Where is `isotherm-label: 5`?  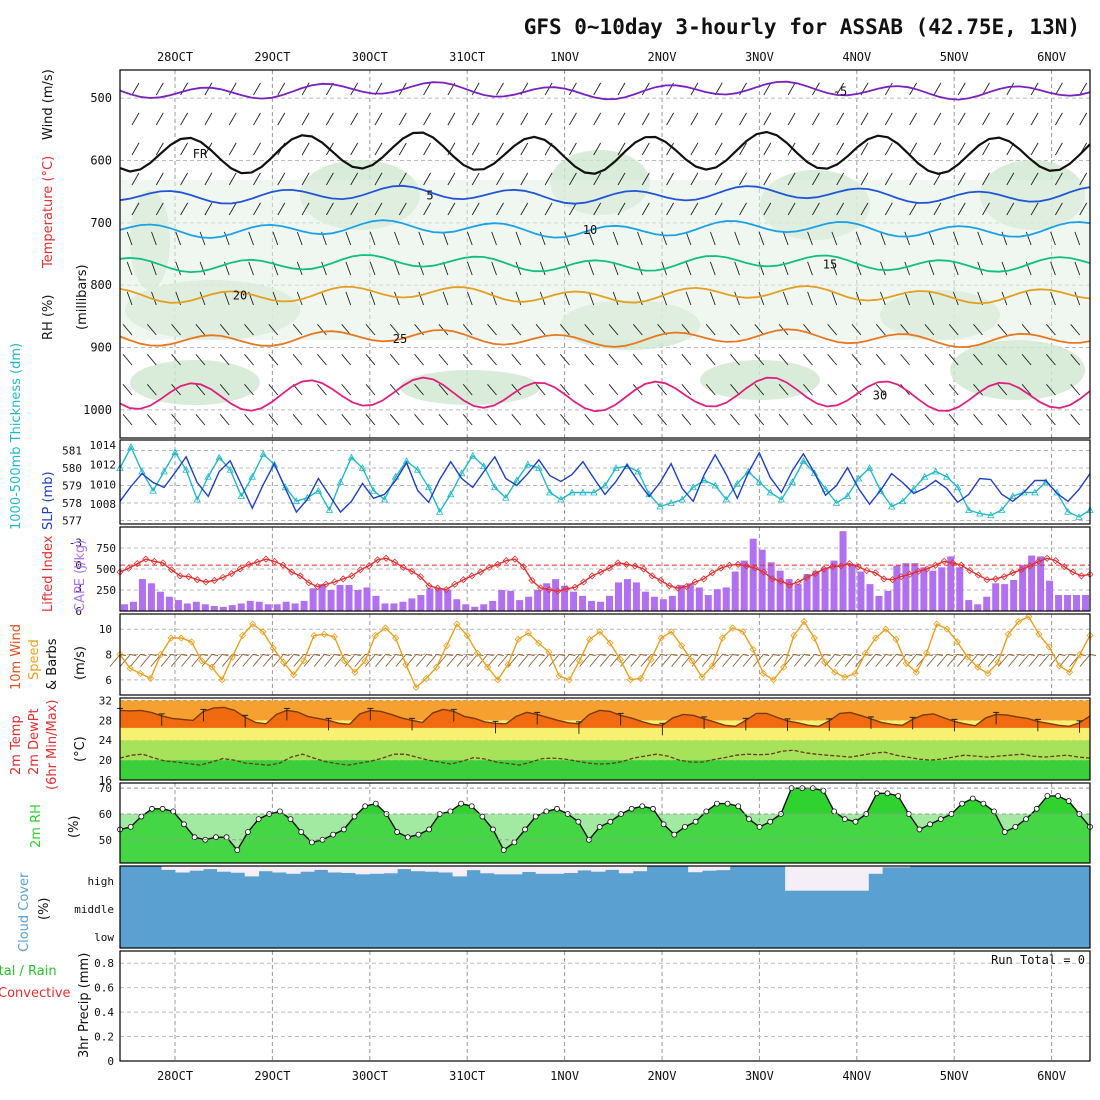 isotherm-label: 5 is located at coordinates (429, 196).